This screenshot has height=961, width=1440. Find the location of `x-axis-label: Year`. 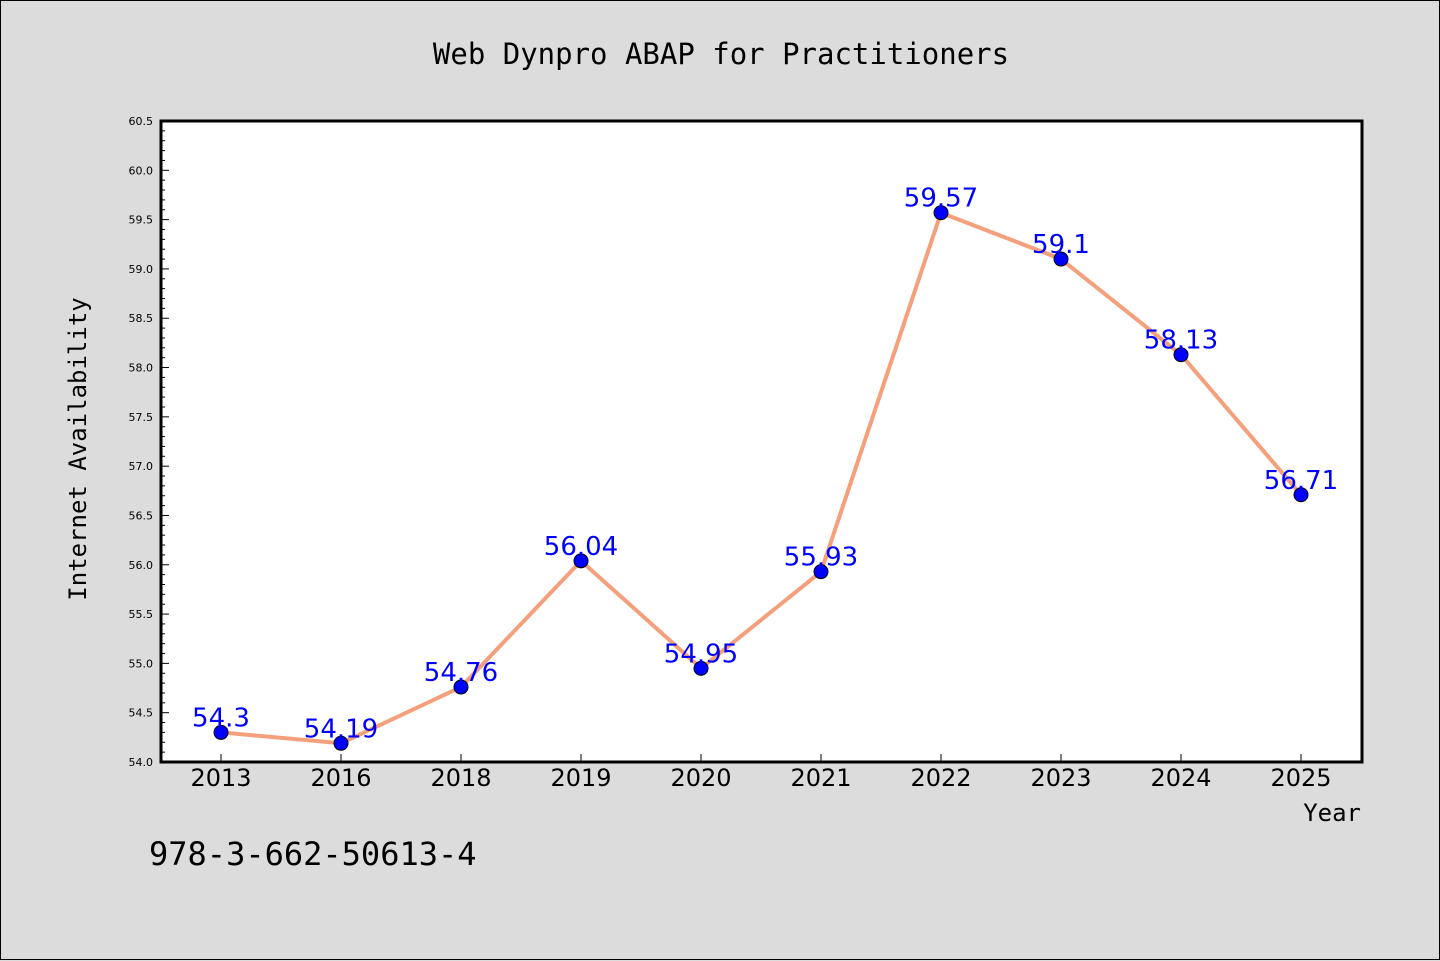

x-axis-label: Year is located at coordinates (1332, 813).